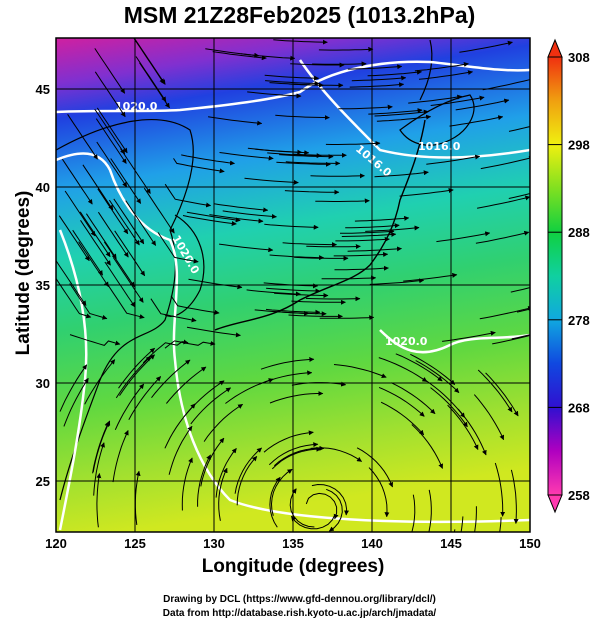 This screenshot has width=599, height=625. Describe the element at coordinates (299, 15) in the screenshot. I see `map-title: MSM 21Z28Feb2025 (1013.2hPa)` at that location.